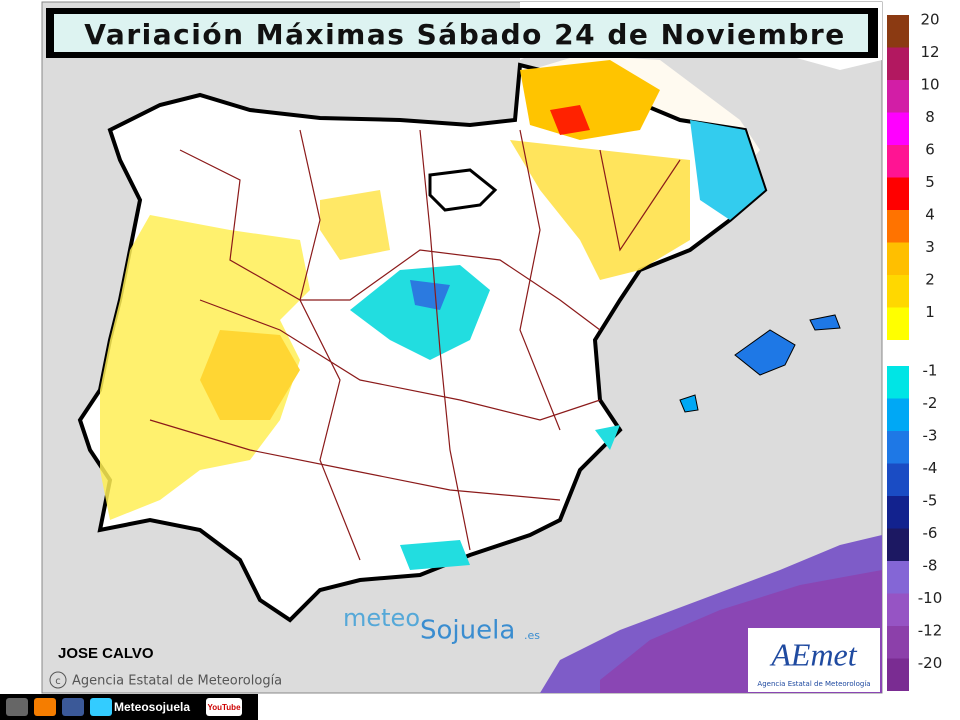 This screenshot has height=720, width=960. What do you see at coordinates (930, 663) in the screenshot?
I see `legend-label: -20` at bounding box center [930, 663].